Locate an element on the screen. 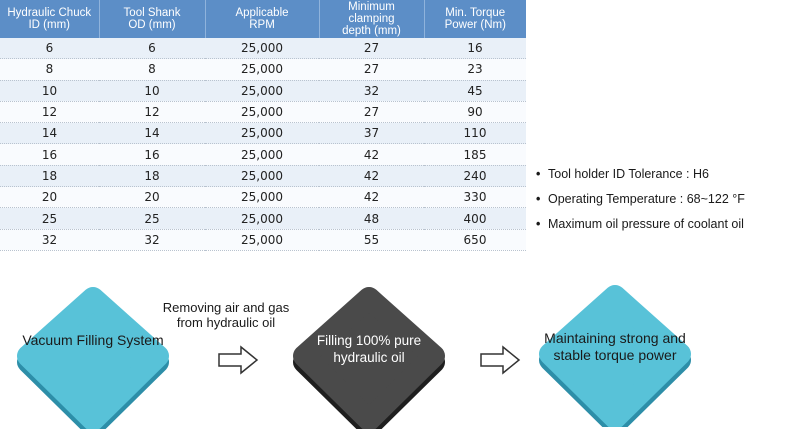  table-row: 6 6 25,000 27 16 is located at coordinates (263, 49).